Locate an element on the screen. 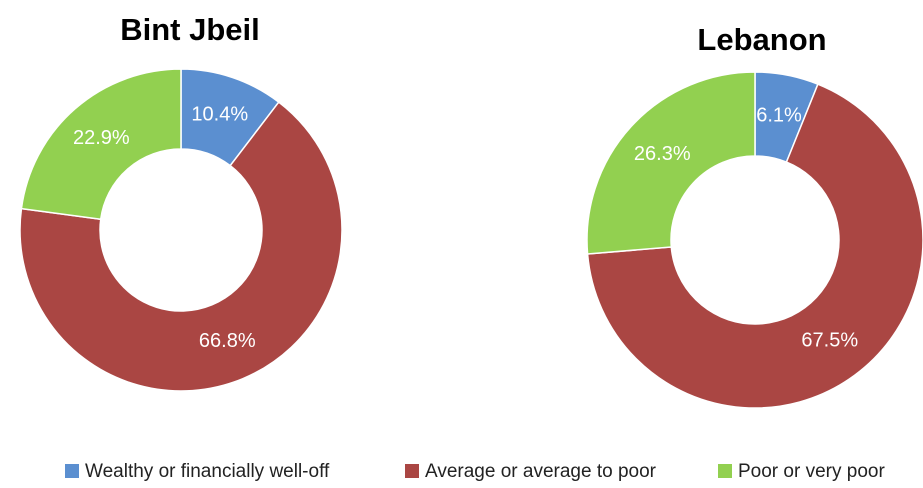 The image size is (923, 488). value-label: 26.3% is located at coordinates (662, 154).